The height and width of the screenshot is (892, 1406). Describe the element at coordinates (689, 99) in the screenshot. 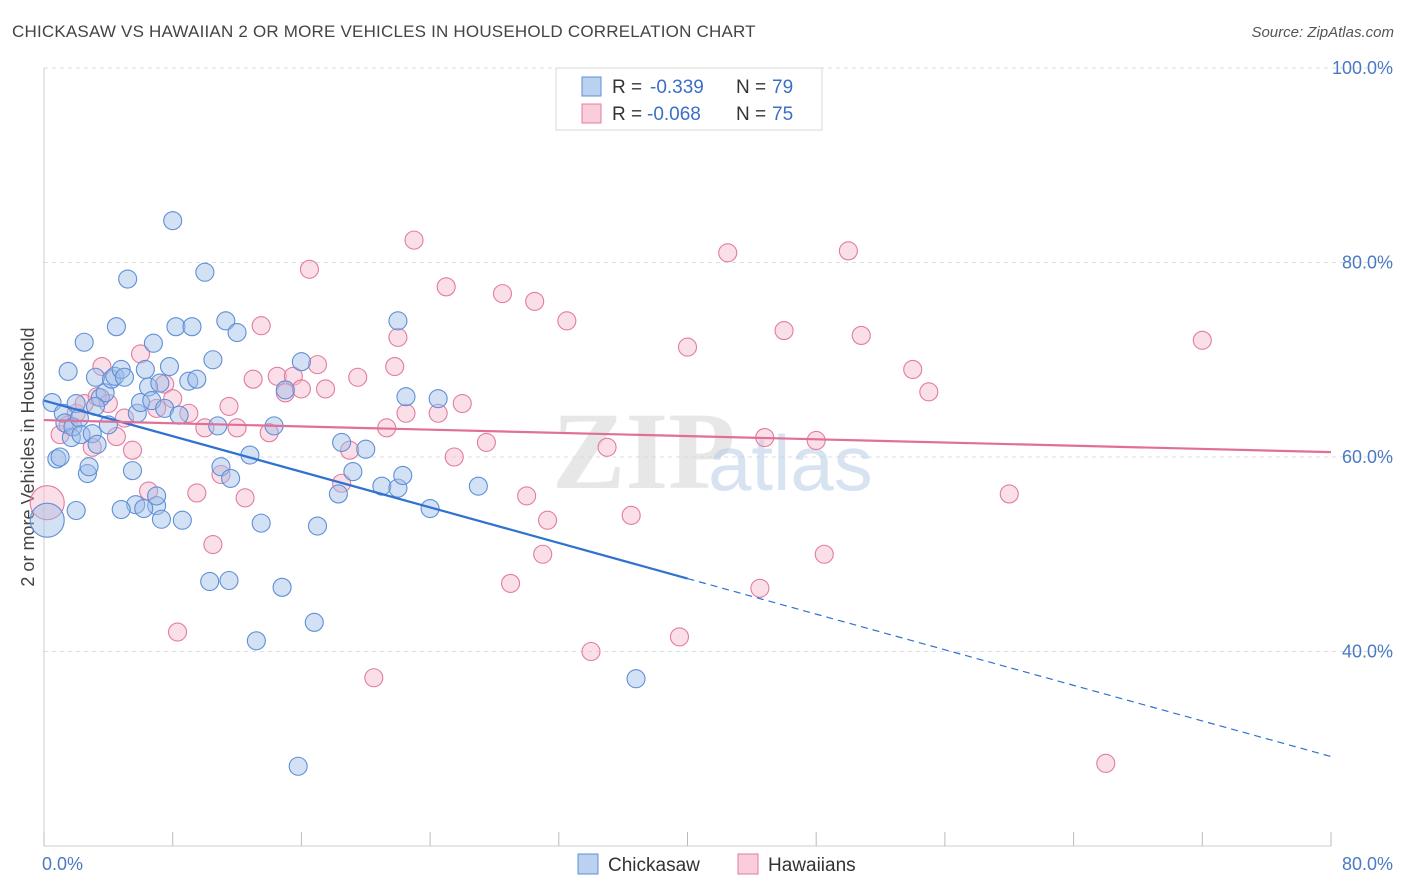

I see `stats-legend: R = -0.339 N = 79 R = -0.068 N = 75` at that location.